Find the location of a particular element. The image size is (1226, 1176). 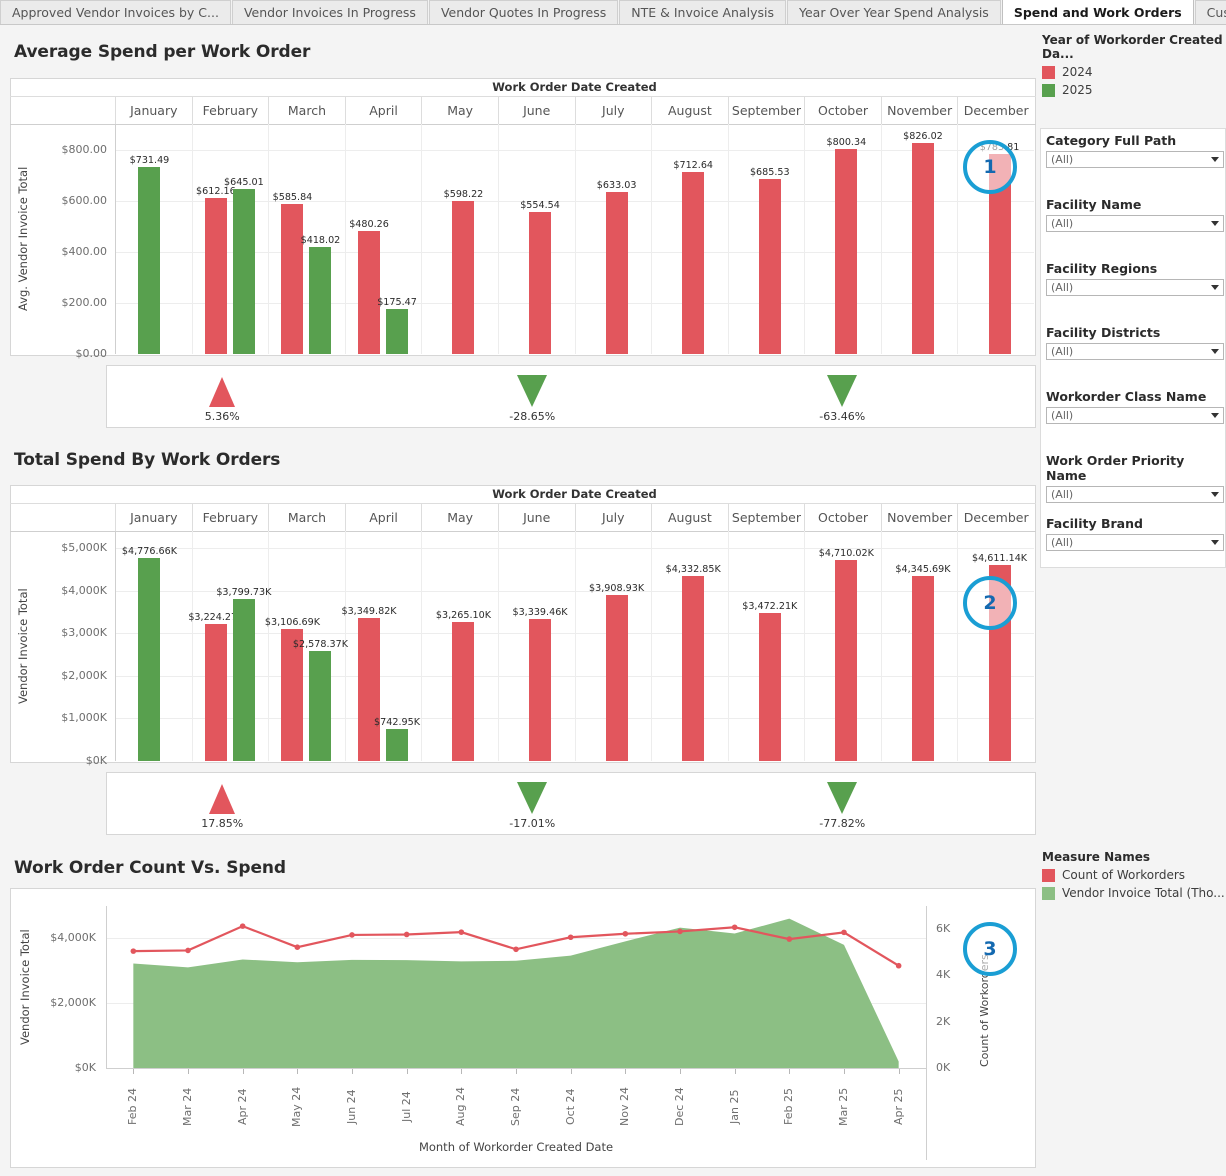

tab-nte-invoice-analysis: NTE & Invoice Analysis is located at coordinates (703, 12).